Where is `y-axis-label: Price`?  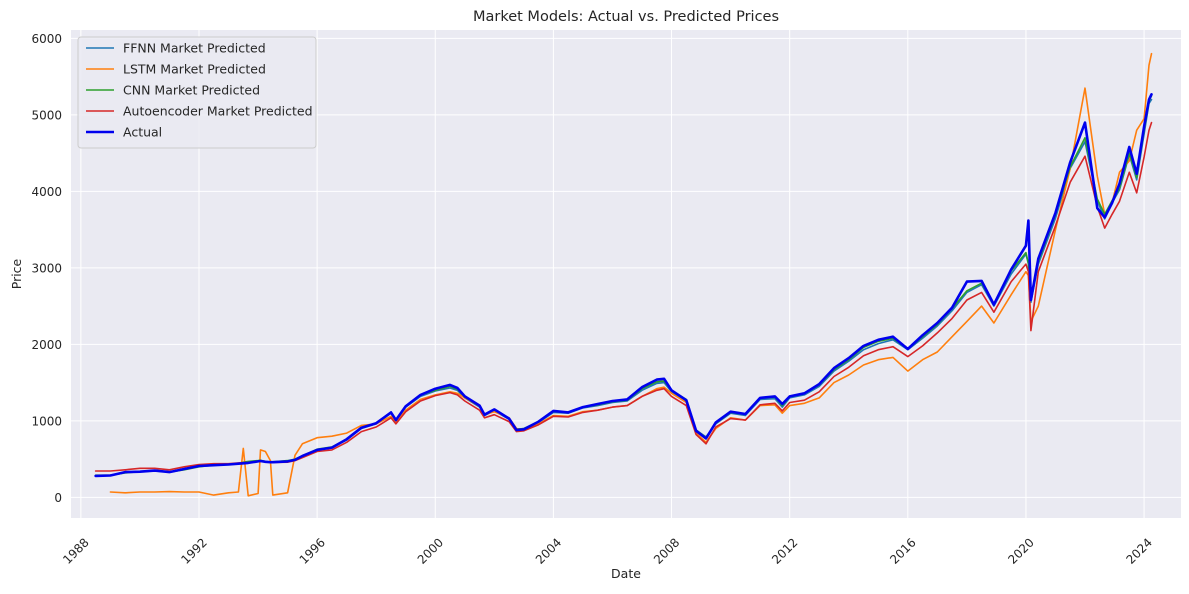 y-axis-label: Price is located at coordinates (16, 273).